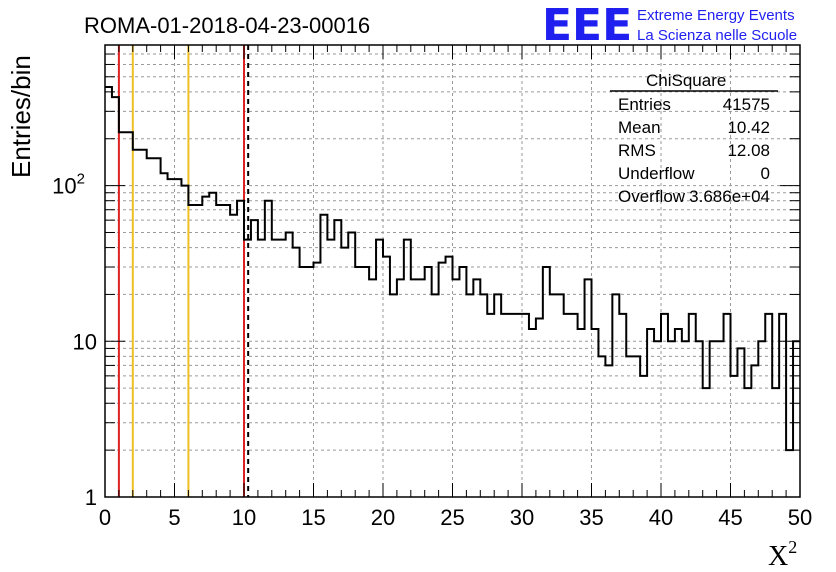 Image resolution: width=836 pixels, height=572 pixels. Describe the element at coordinates (652, 196) in the screenshot. I see `stats-label: Overflow` at that location.